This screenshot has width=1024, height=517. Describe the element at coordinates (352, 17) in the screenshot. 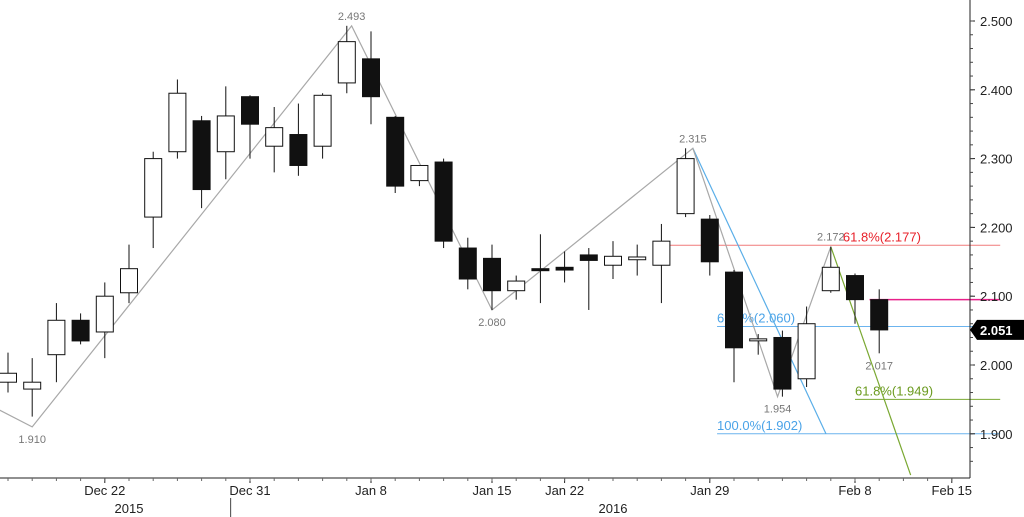

I see `point-label-1: 2.493` at that location.